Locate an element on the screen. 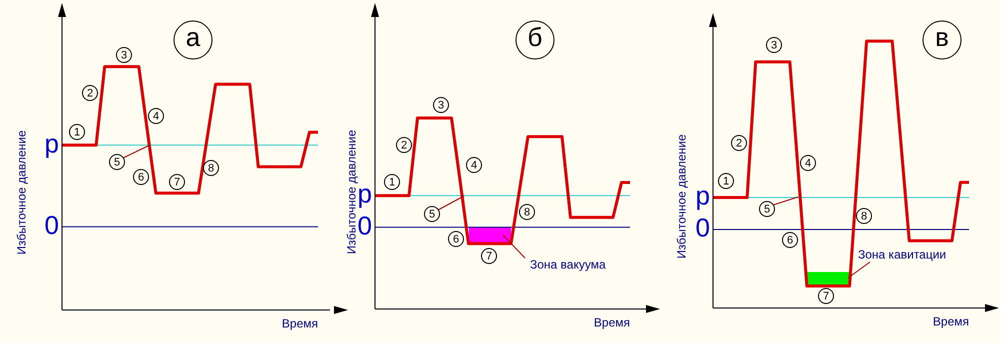 This screenshot has width=1000, height=343. chart-title: в is located at coordinates (942, 37).